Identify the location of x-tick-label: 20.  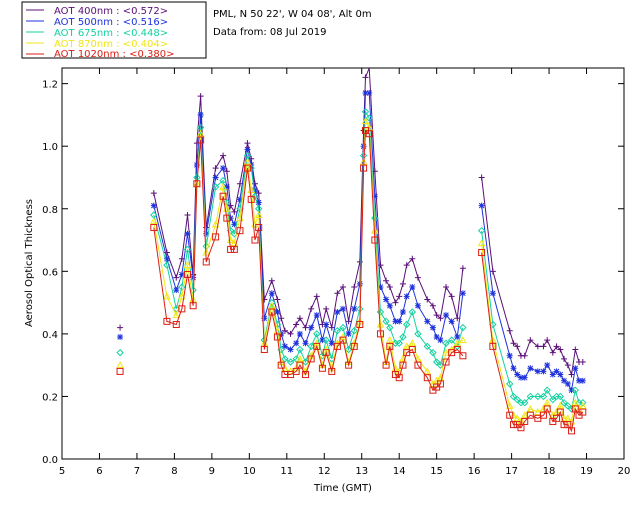
(624, 471).